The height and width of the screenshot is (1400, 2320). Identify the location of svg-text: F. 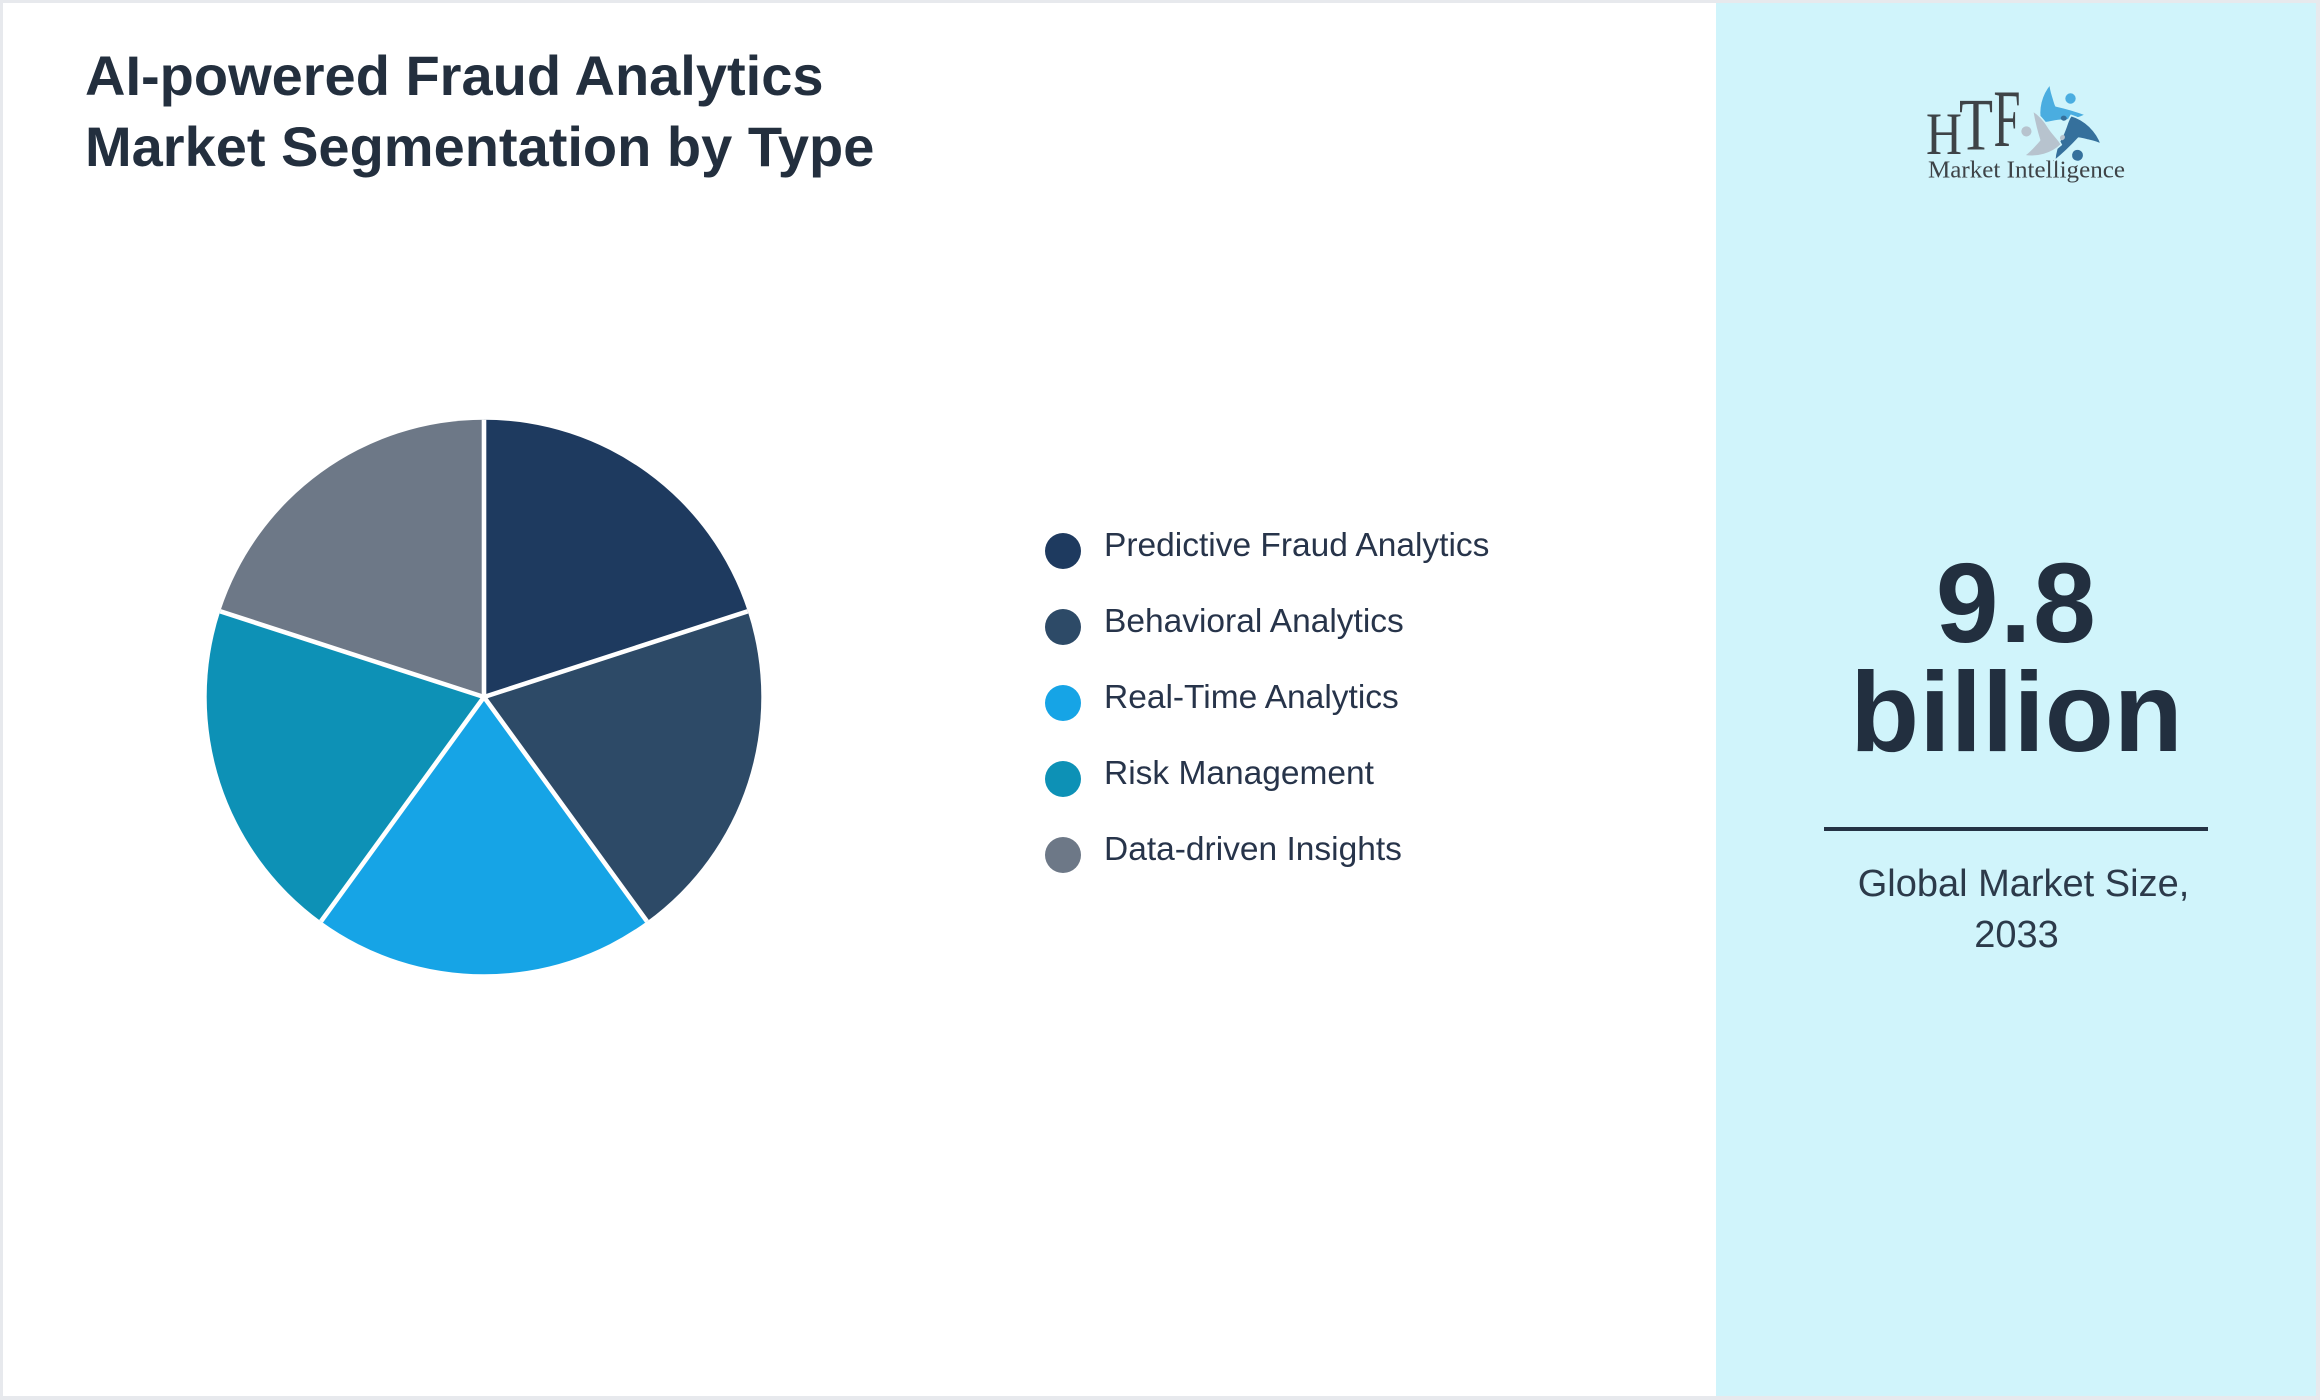
(2007, 118).